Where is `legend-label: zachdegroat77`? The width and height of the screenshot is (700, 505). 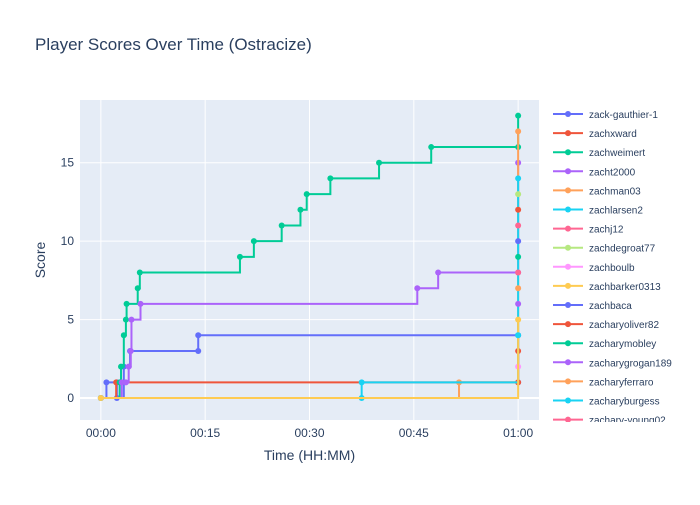
legend-label: zachdegroat77 is located at coordinates (622, 249).